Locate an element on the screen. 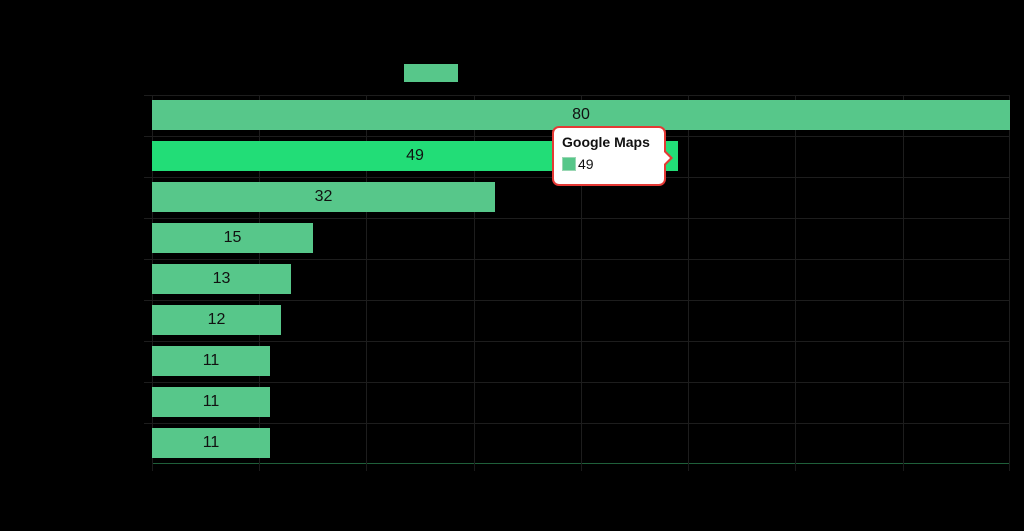 This screenshot has width=1024, height=531. bar-apple-maps: 13 is located at coordinates (221, 279).